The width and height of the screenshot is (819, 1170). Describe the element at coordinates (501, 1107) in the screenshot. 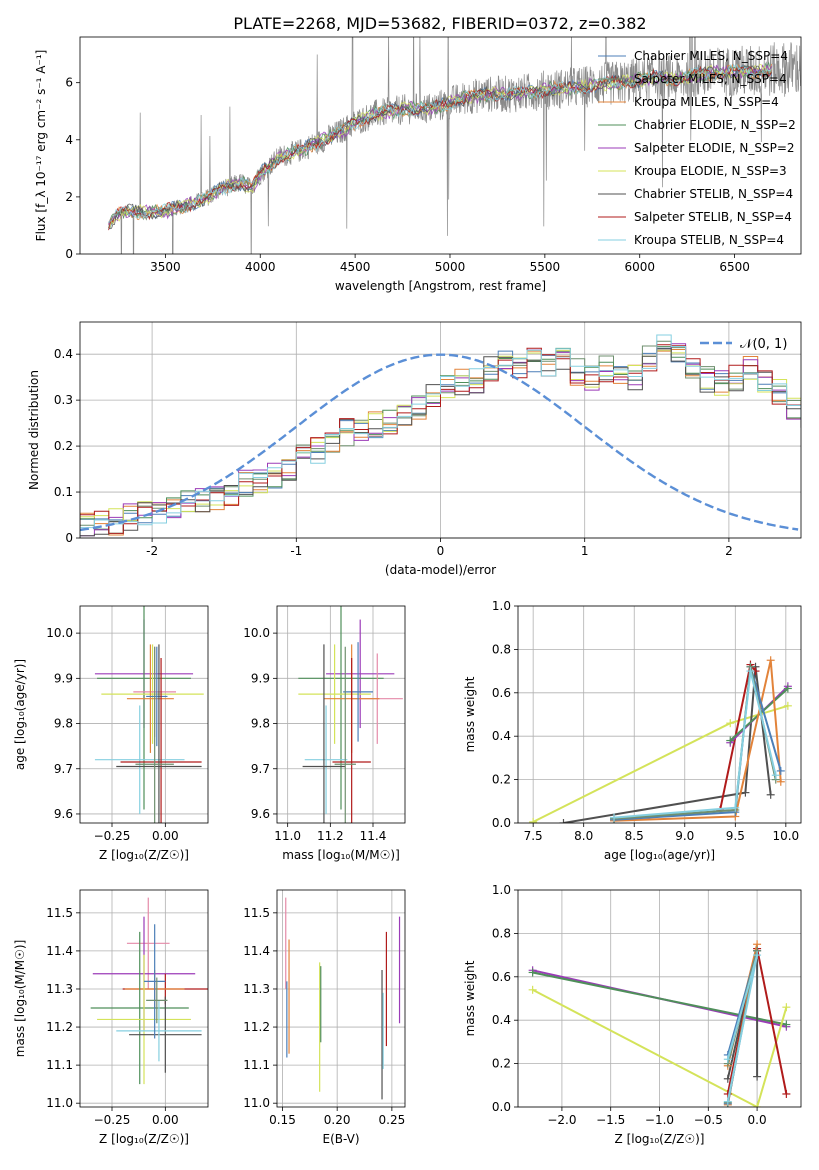

I see `y-tick-label: 0.0` at that location.